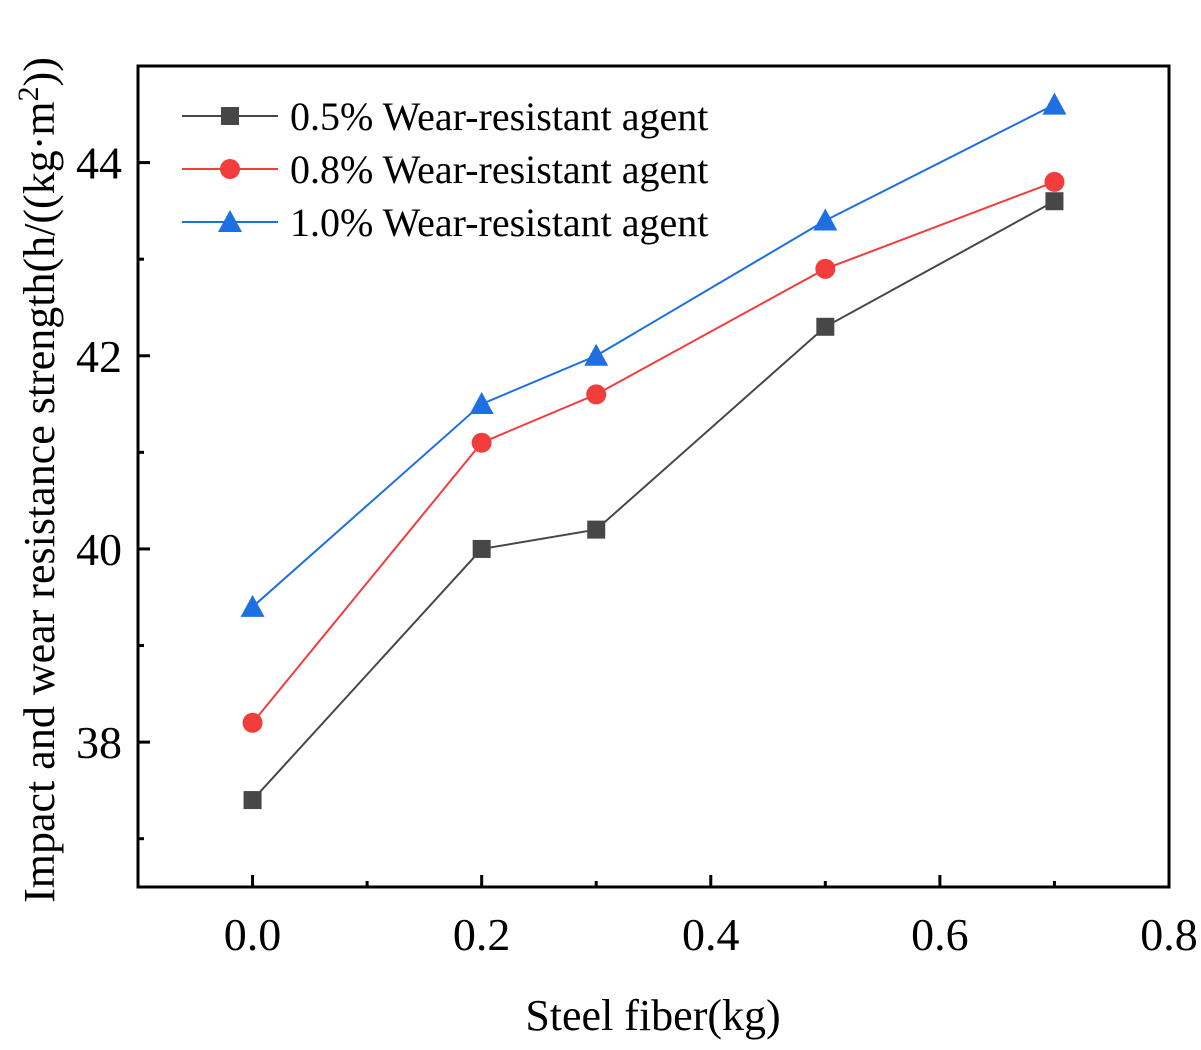  Describe the element at coordinates (499, 169) in the screenshot. I see `legend-label: 0.8% Wear-resistant agent` at that location.